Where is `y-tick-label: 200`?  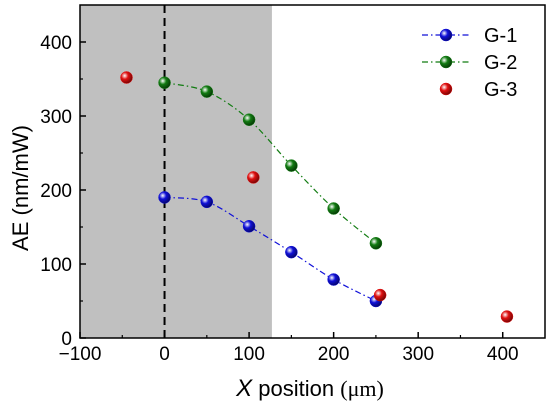 y-tick-label: 200 is located at coordinates (56, 191).